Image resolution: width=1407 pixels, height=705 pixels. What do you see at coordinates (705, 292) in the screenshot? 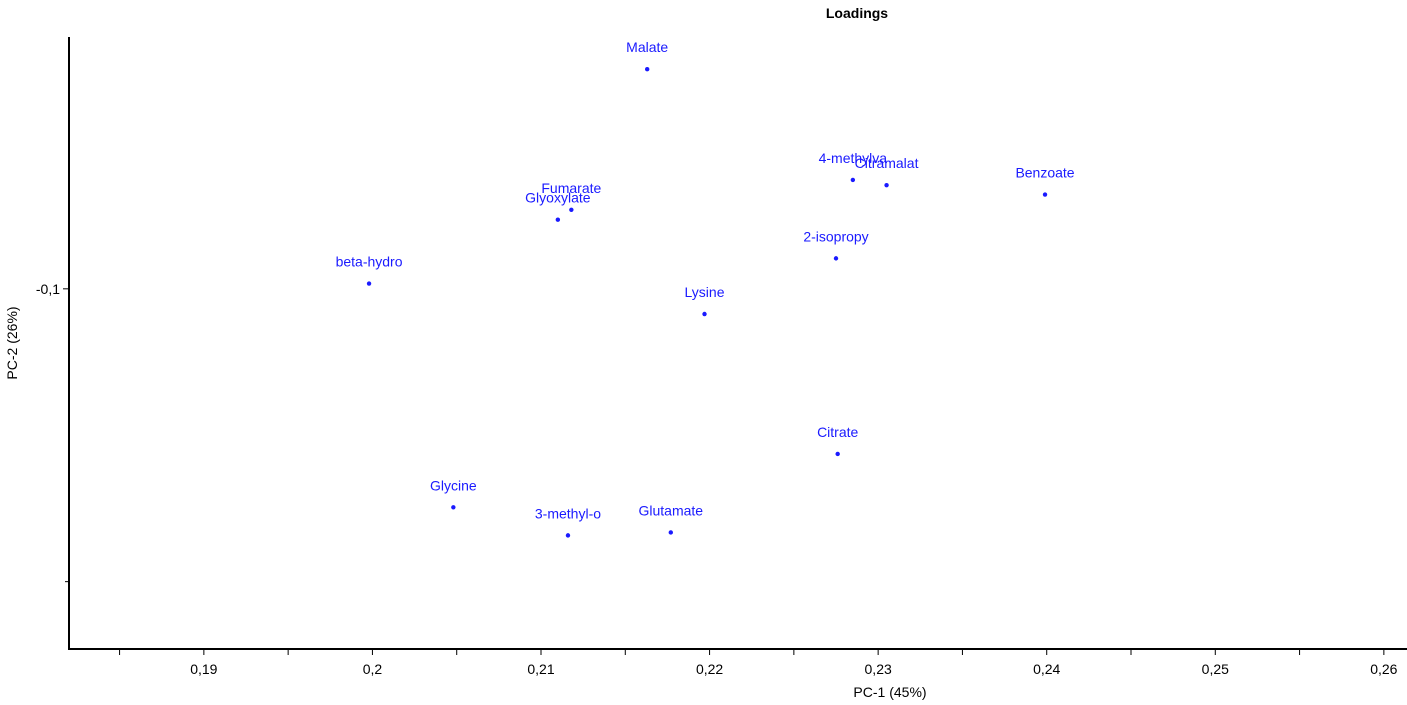
I see `point-label: Lysine` at bounding box center [705, 292].